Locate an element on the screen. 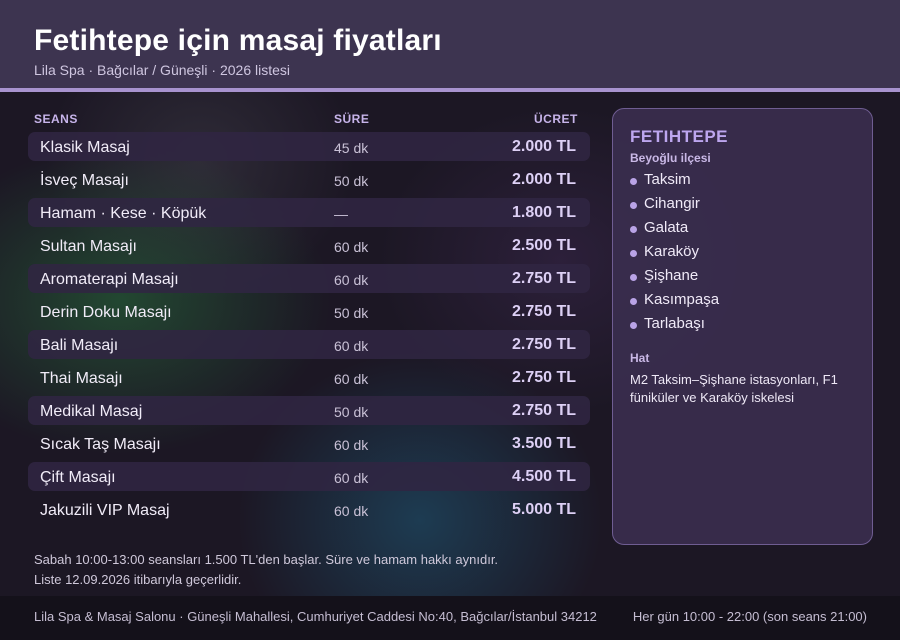 The image size is (900, 640). place-item: Karaköy is located at coordinates (674, 255).